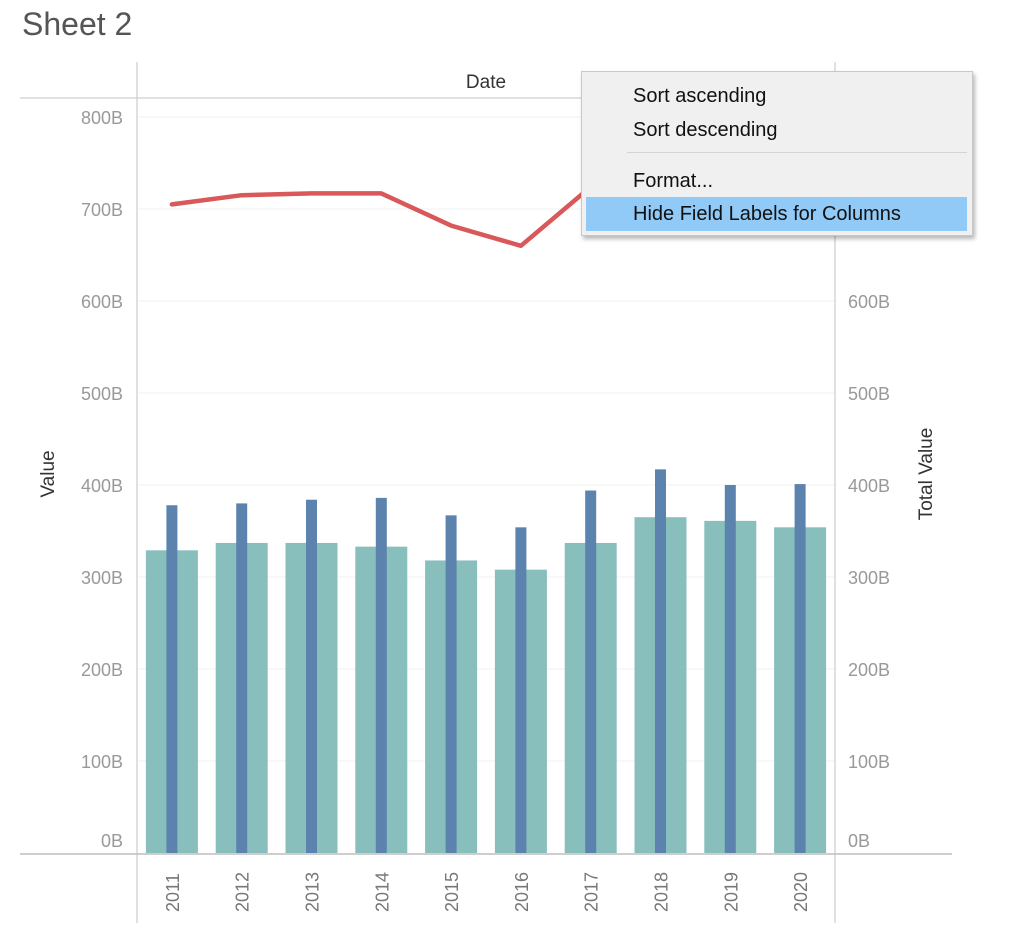  I want to click on line-series-path, so click(381, 216).